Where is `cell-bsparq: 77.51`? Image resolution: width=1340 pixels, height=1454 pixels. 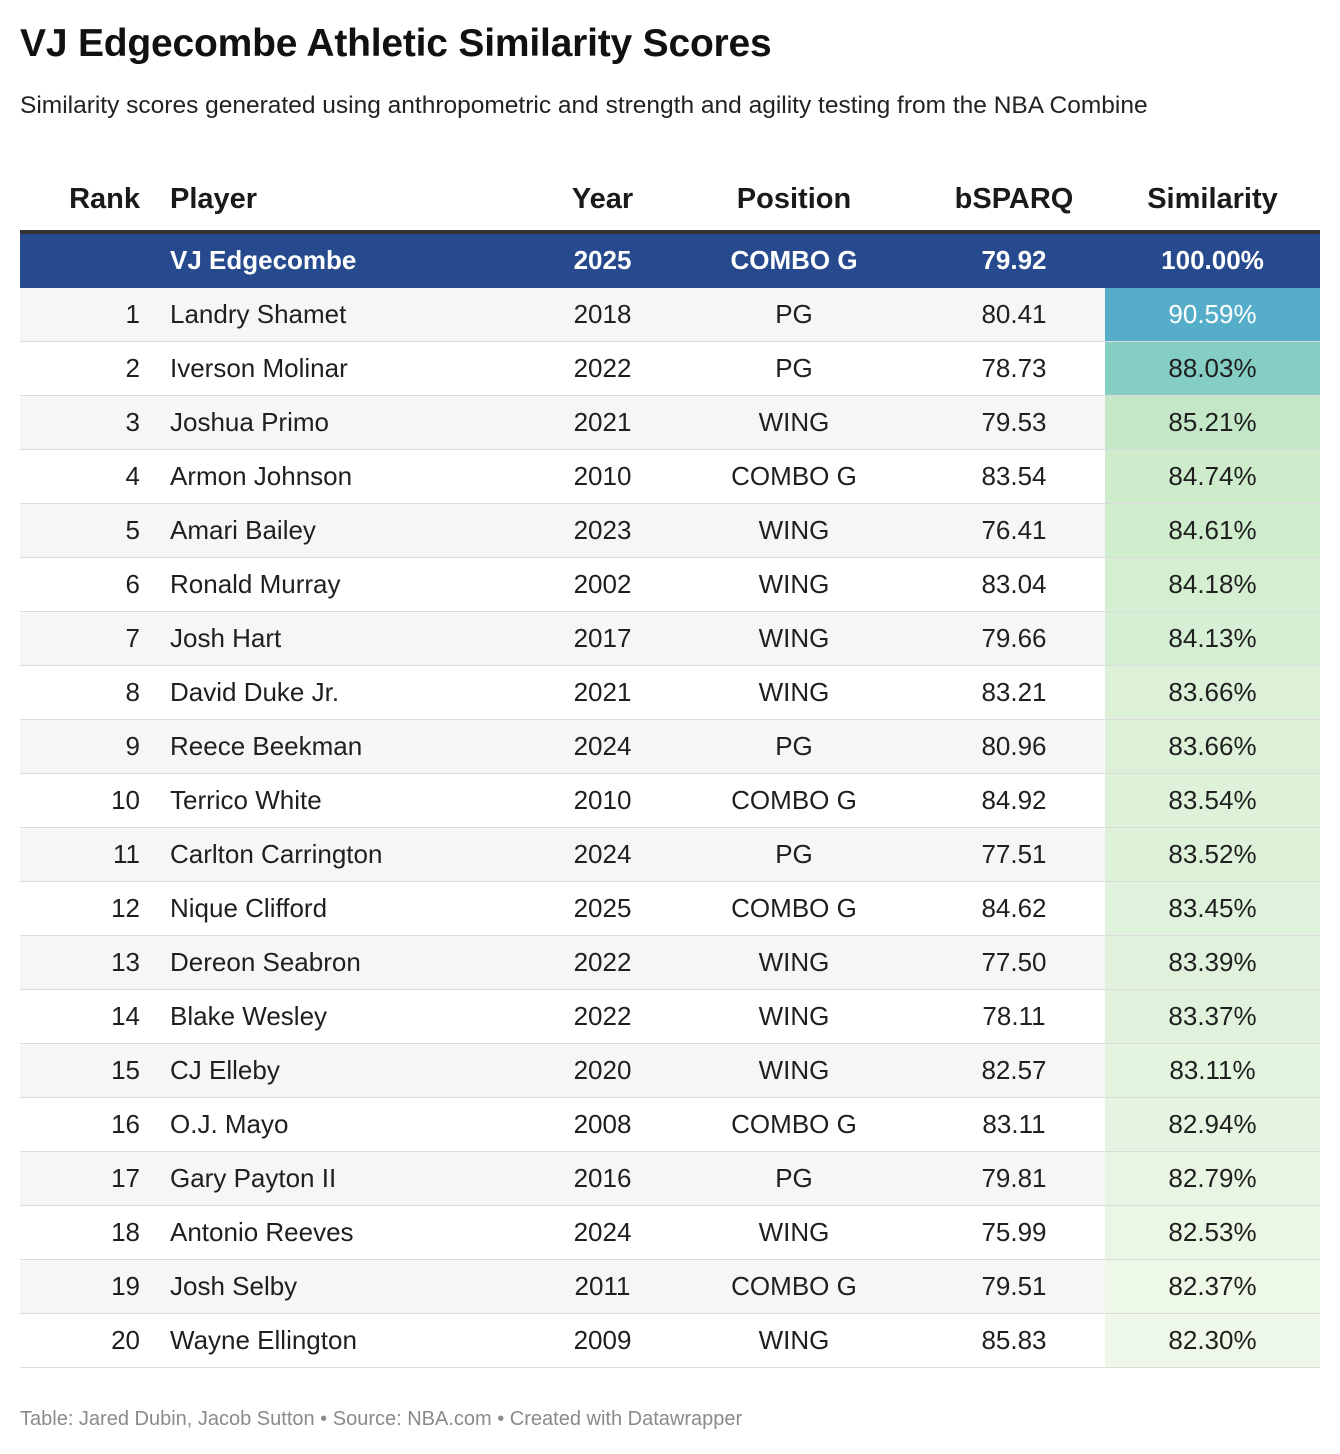
cell-bsparq: 77.51 is located at coordinates (1014, 854).